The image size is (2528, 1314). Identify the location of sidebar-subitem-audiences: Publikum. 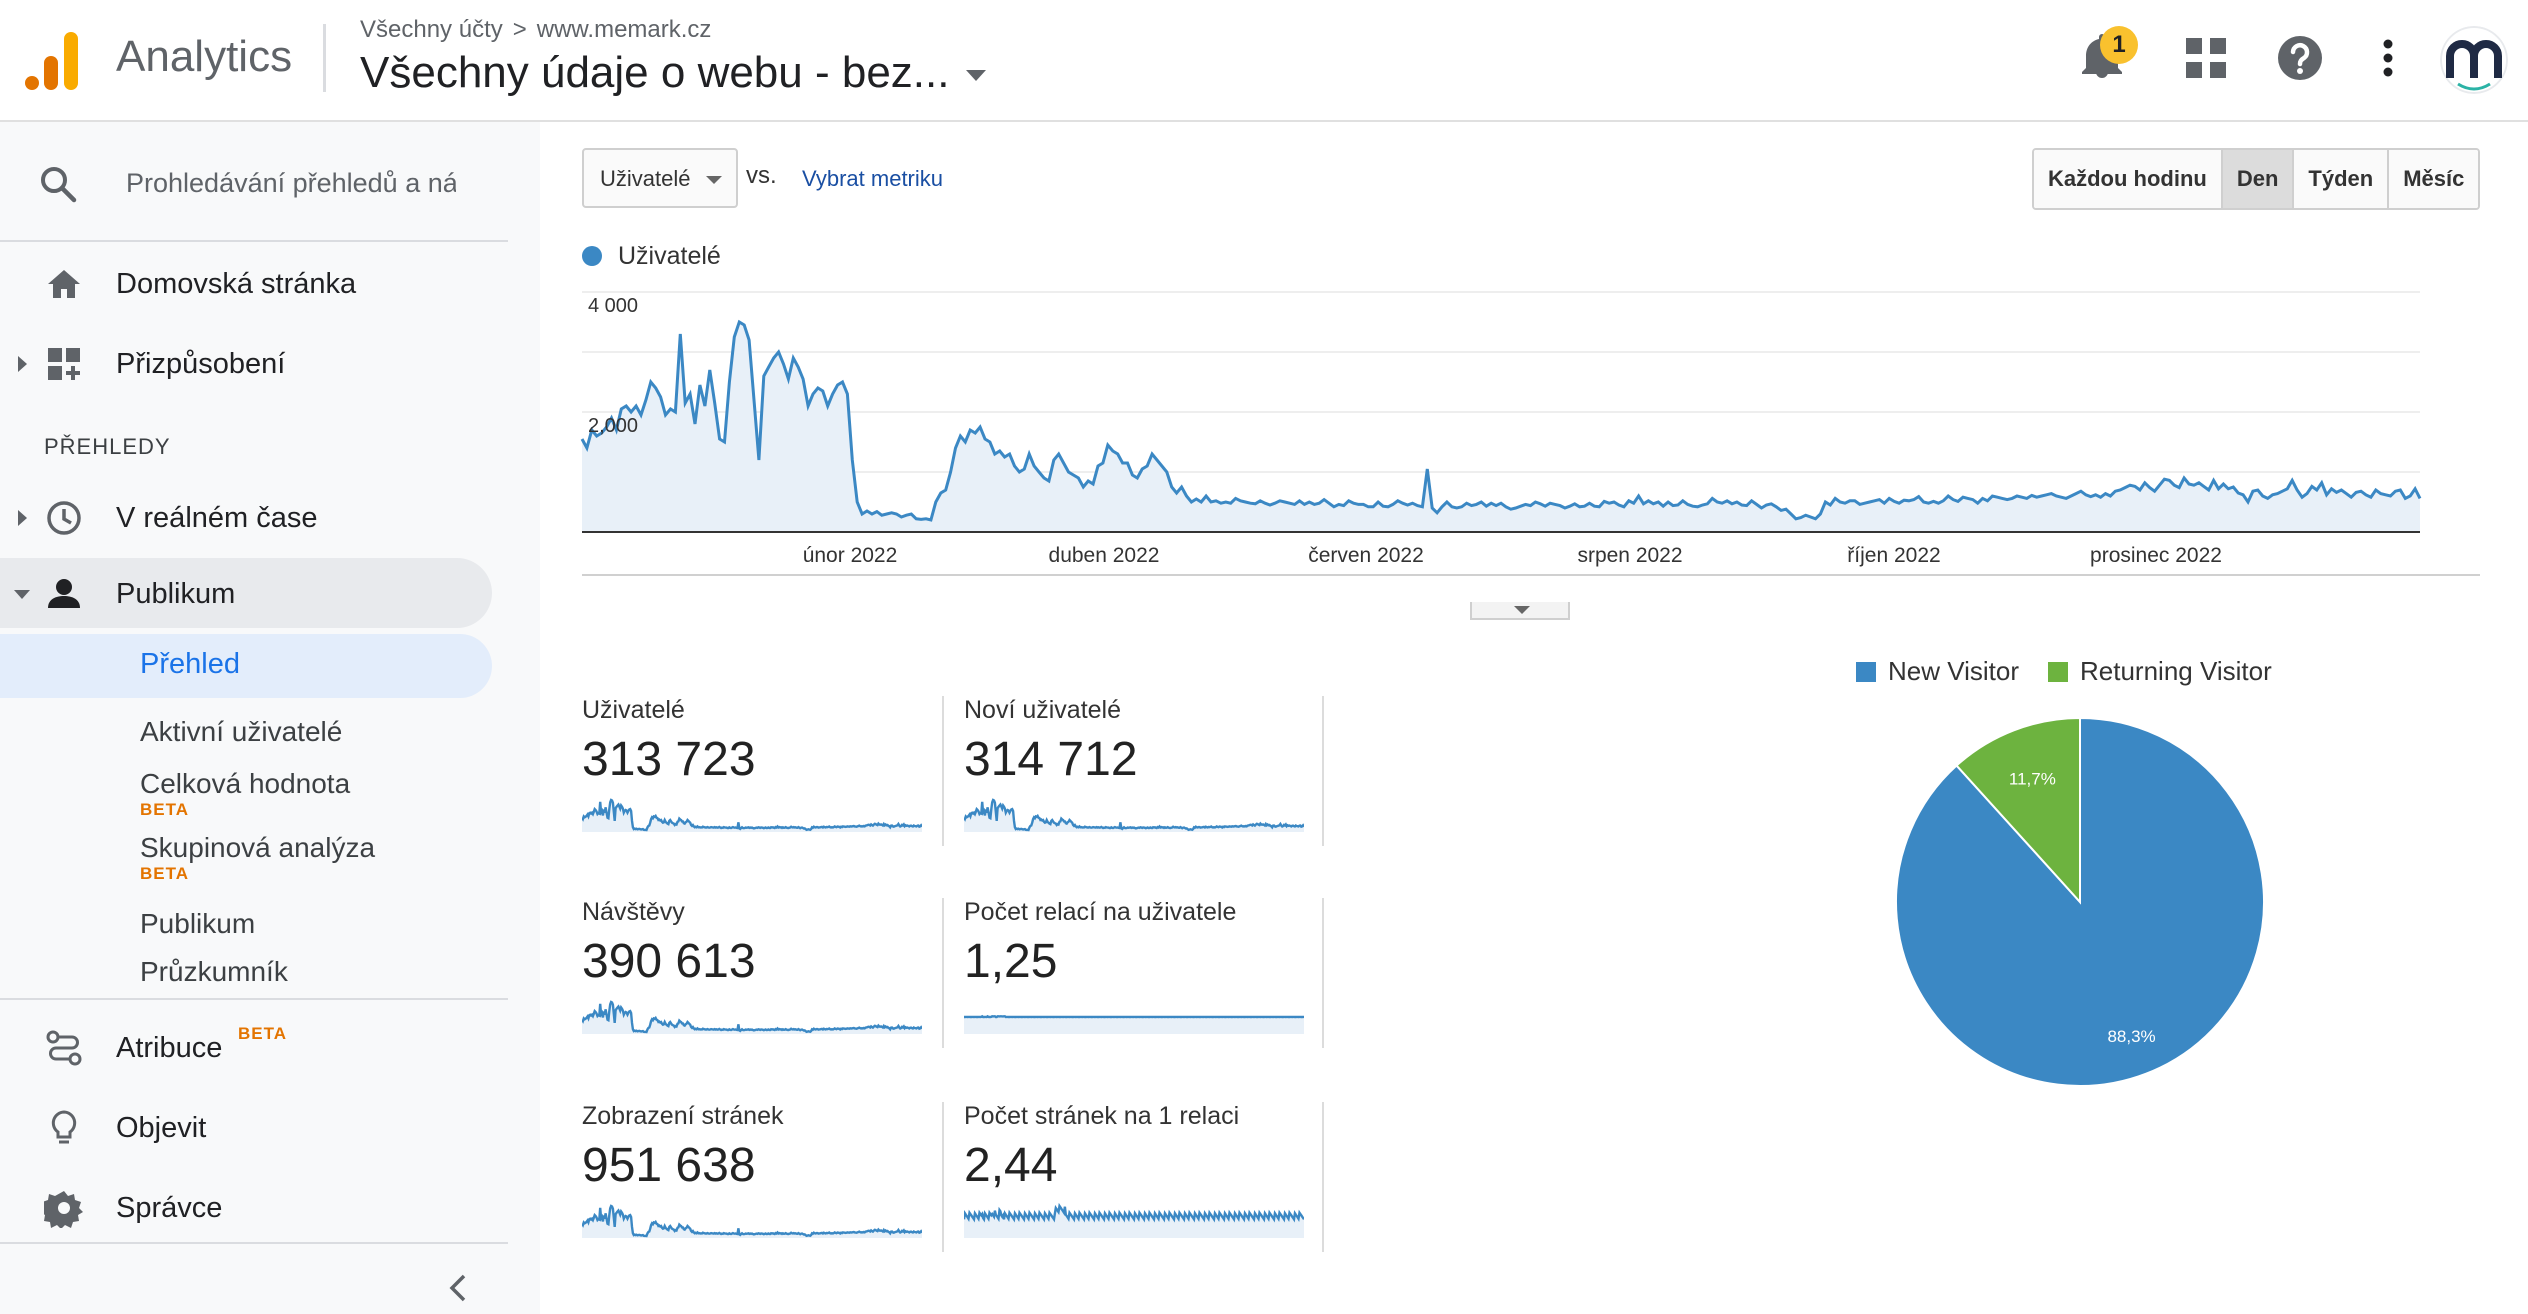
(198, 923).